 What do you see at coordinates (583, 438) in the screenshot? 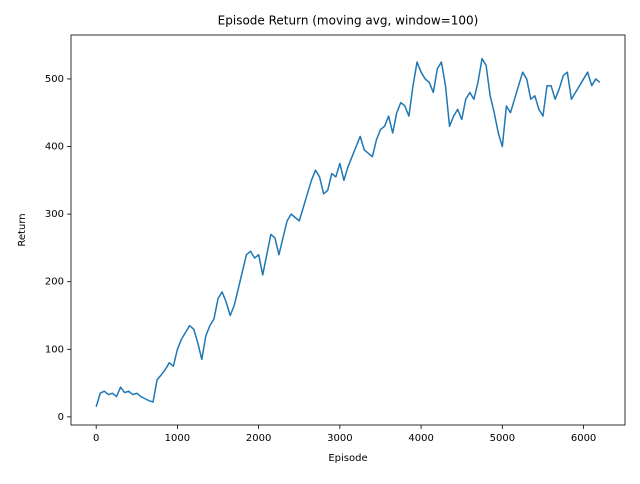
I see `x-tick-label: 6000` at bounding box center [583, 438].